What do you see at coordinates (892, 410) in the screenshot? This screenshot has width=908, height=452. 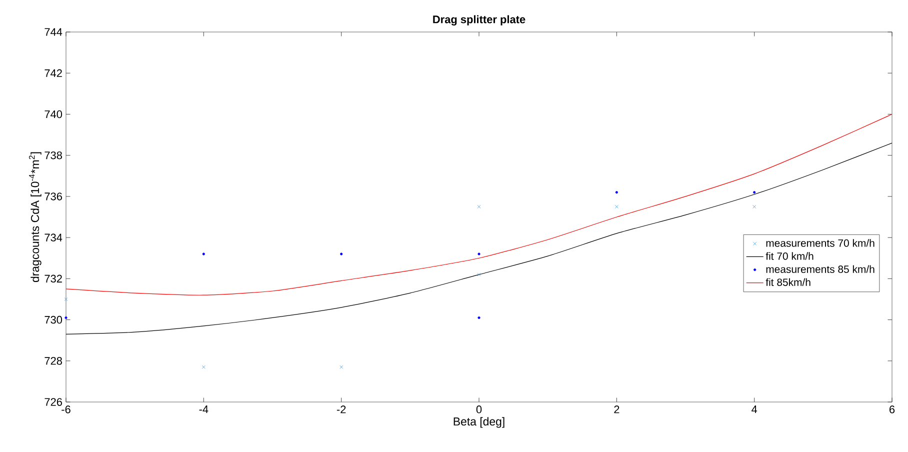 I see `x-tick-label: 6` at bounding box center [892, 410].